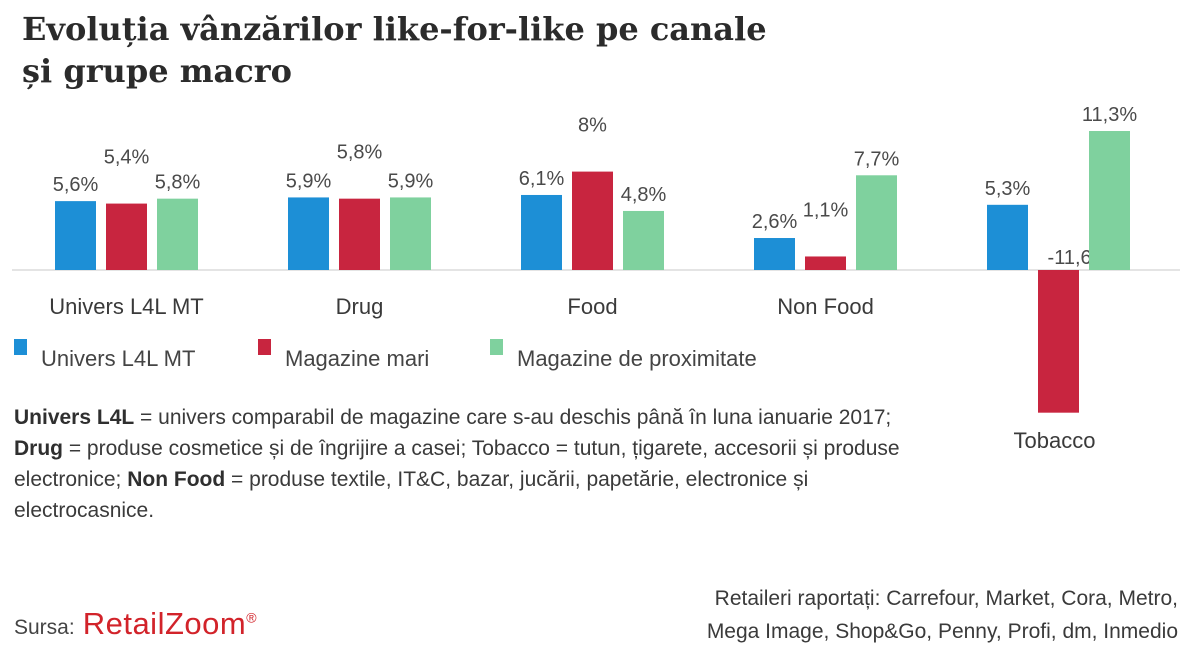  I want to click on category-label-univers-l4l-mt: Univers L4L MT, so click(126, 306).